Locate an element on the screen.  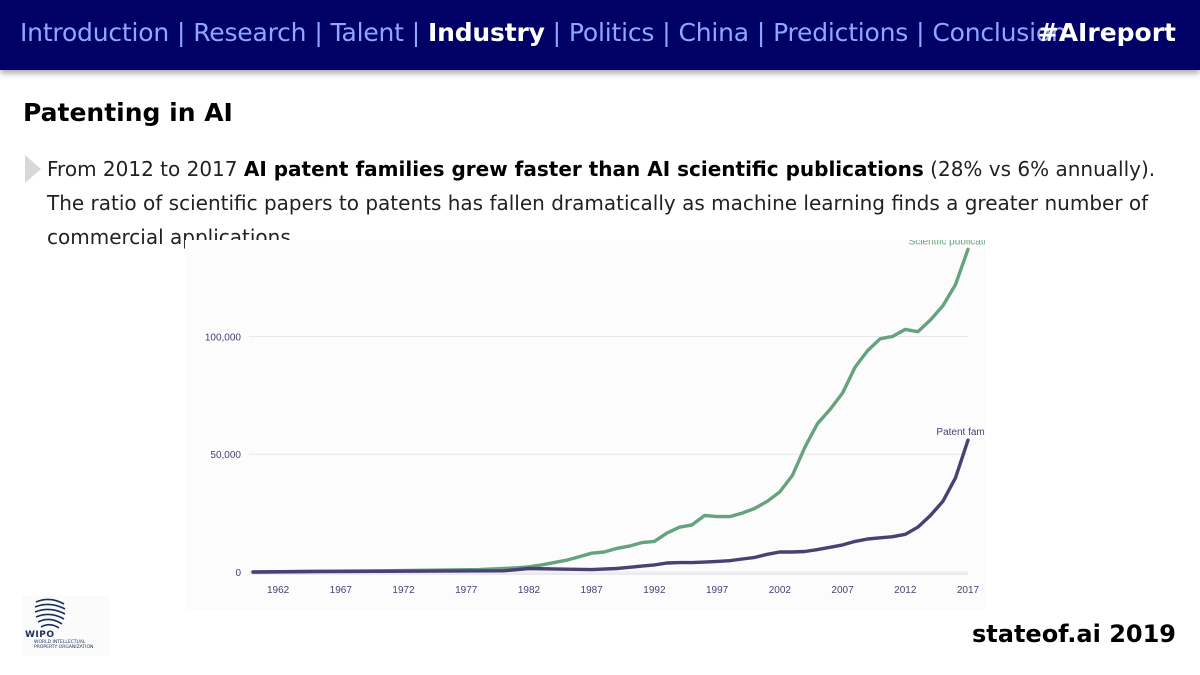
x-tick-label: 1967 is located at coordinates (341, 590).